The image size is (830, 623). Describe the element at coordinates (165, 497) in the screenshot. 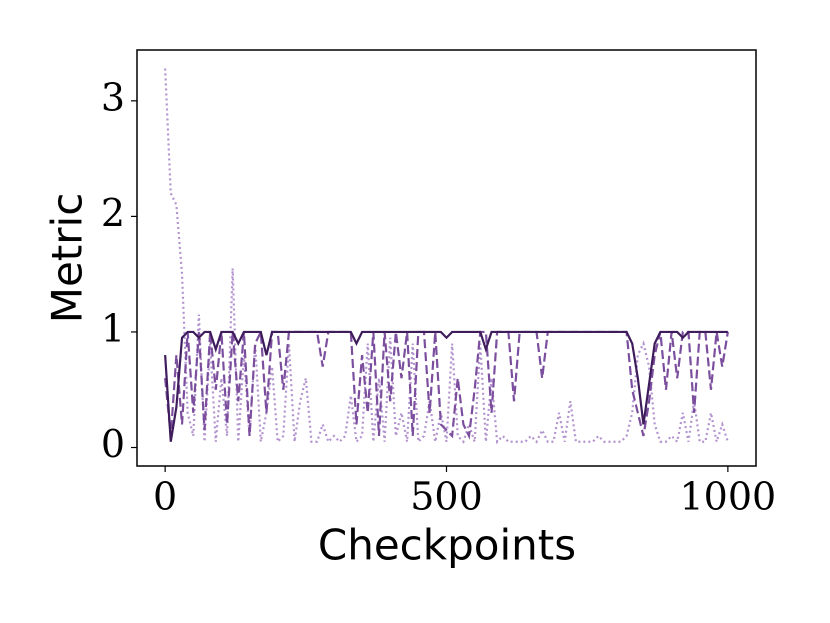

I see `x-tick-label: 0` at that location.